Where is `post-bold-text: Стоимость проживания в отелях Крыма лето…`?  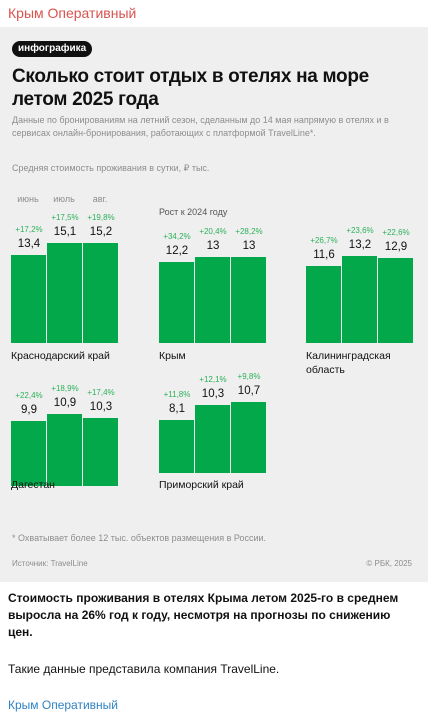 post-bold-text: Стоимость проживания в отелях Крыма лето… is located at coordinates (203, 615).